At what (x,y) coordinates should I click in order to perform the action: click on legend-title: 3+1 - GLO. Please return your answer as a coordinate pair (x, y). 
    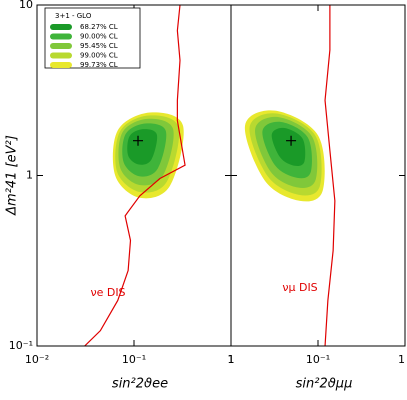
    Looking at the image, I should click on (73, 16).